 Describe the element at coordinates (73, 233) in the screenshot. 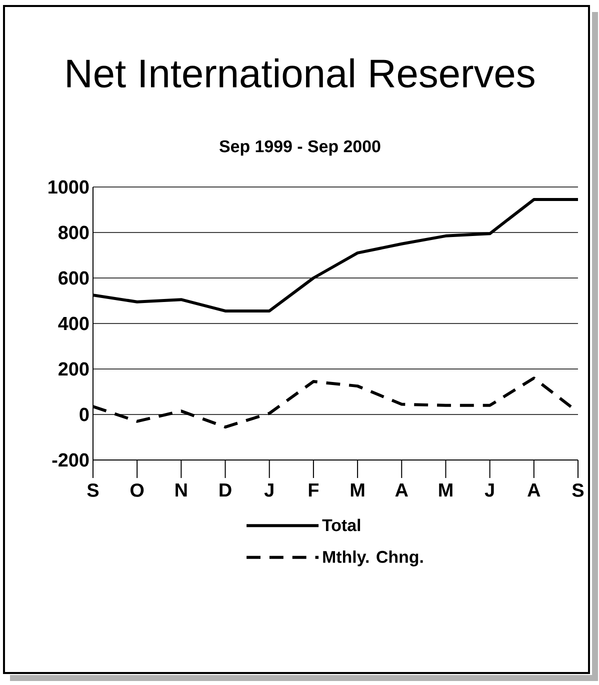

I see `y-tick-label: 800` at that location.